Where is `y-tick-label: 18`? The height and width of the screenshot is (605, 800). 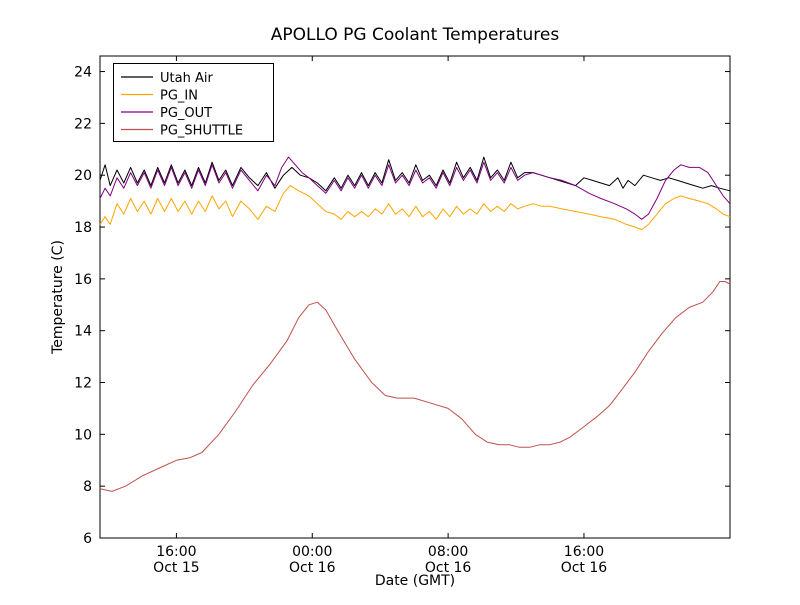 y-tick-label: 18 is located at coordinates (83, 228).